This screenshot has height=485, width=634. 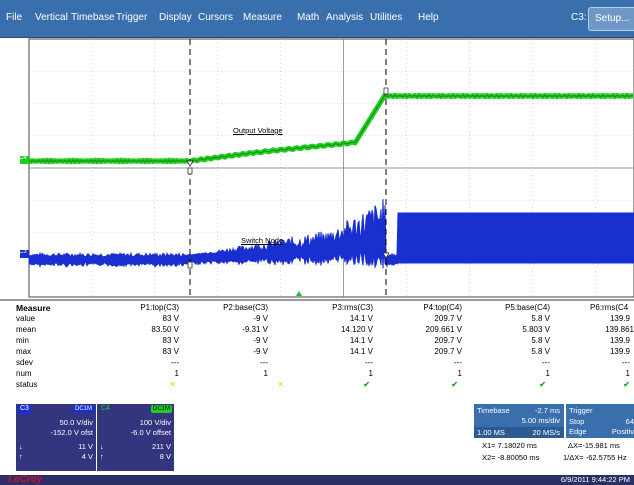 I want to click on menu-trigger: Trigger, so click(x=132, y=17).